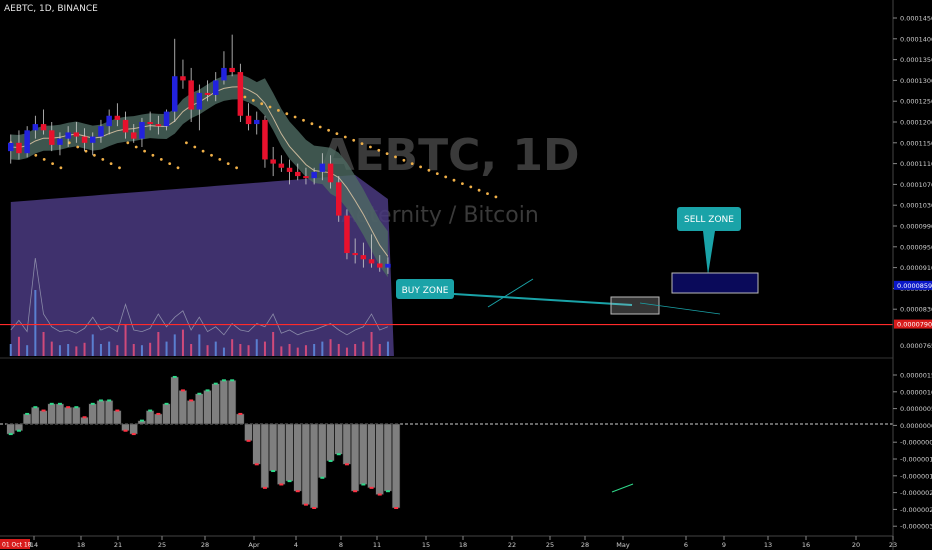  What do you see at coordinates (510, 293) in the screenshot?
I see `buy-arrow` at bounding box center [510, 293].